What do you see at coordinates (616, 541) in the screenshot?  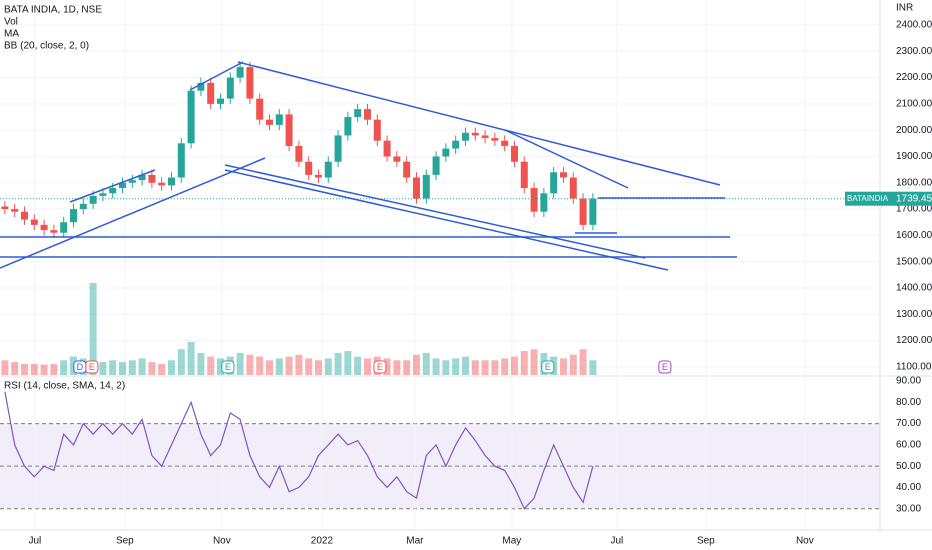 I see `x-tick-label: Jul` at bounding box center [616, 541].